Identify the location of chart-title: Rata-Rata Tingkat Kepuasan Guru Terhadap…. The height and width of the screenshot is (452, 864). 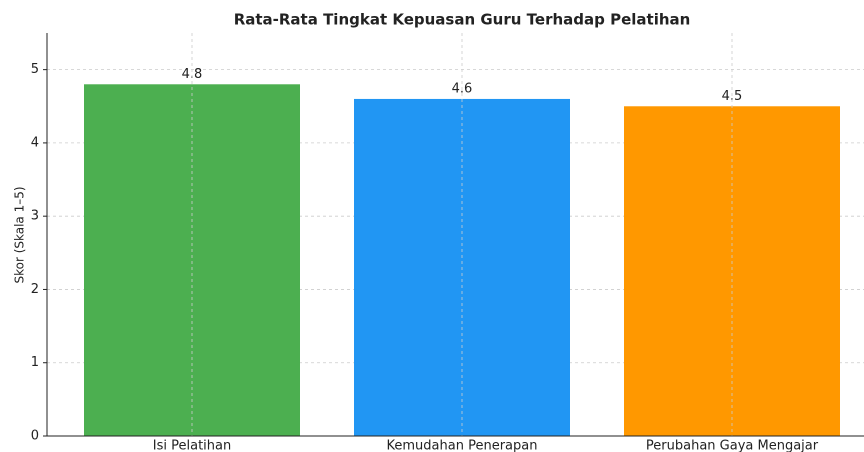
(462, 20).